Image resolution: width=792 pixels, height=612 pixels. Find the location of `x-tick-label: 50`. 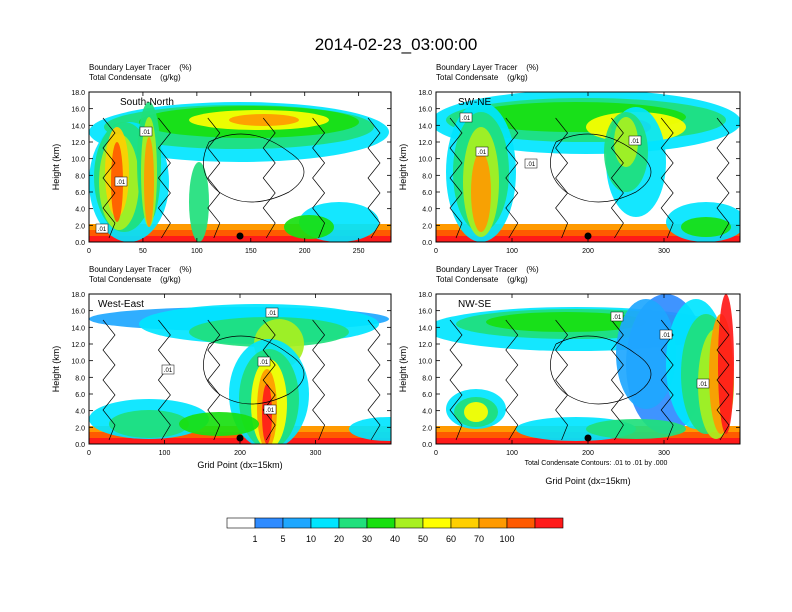

x-tick-label: 50 is located at coordinates (143, 251).